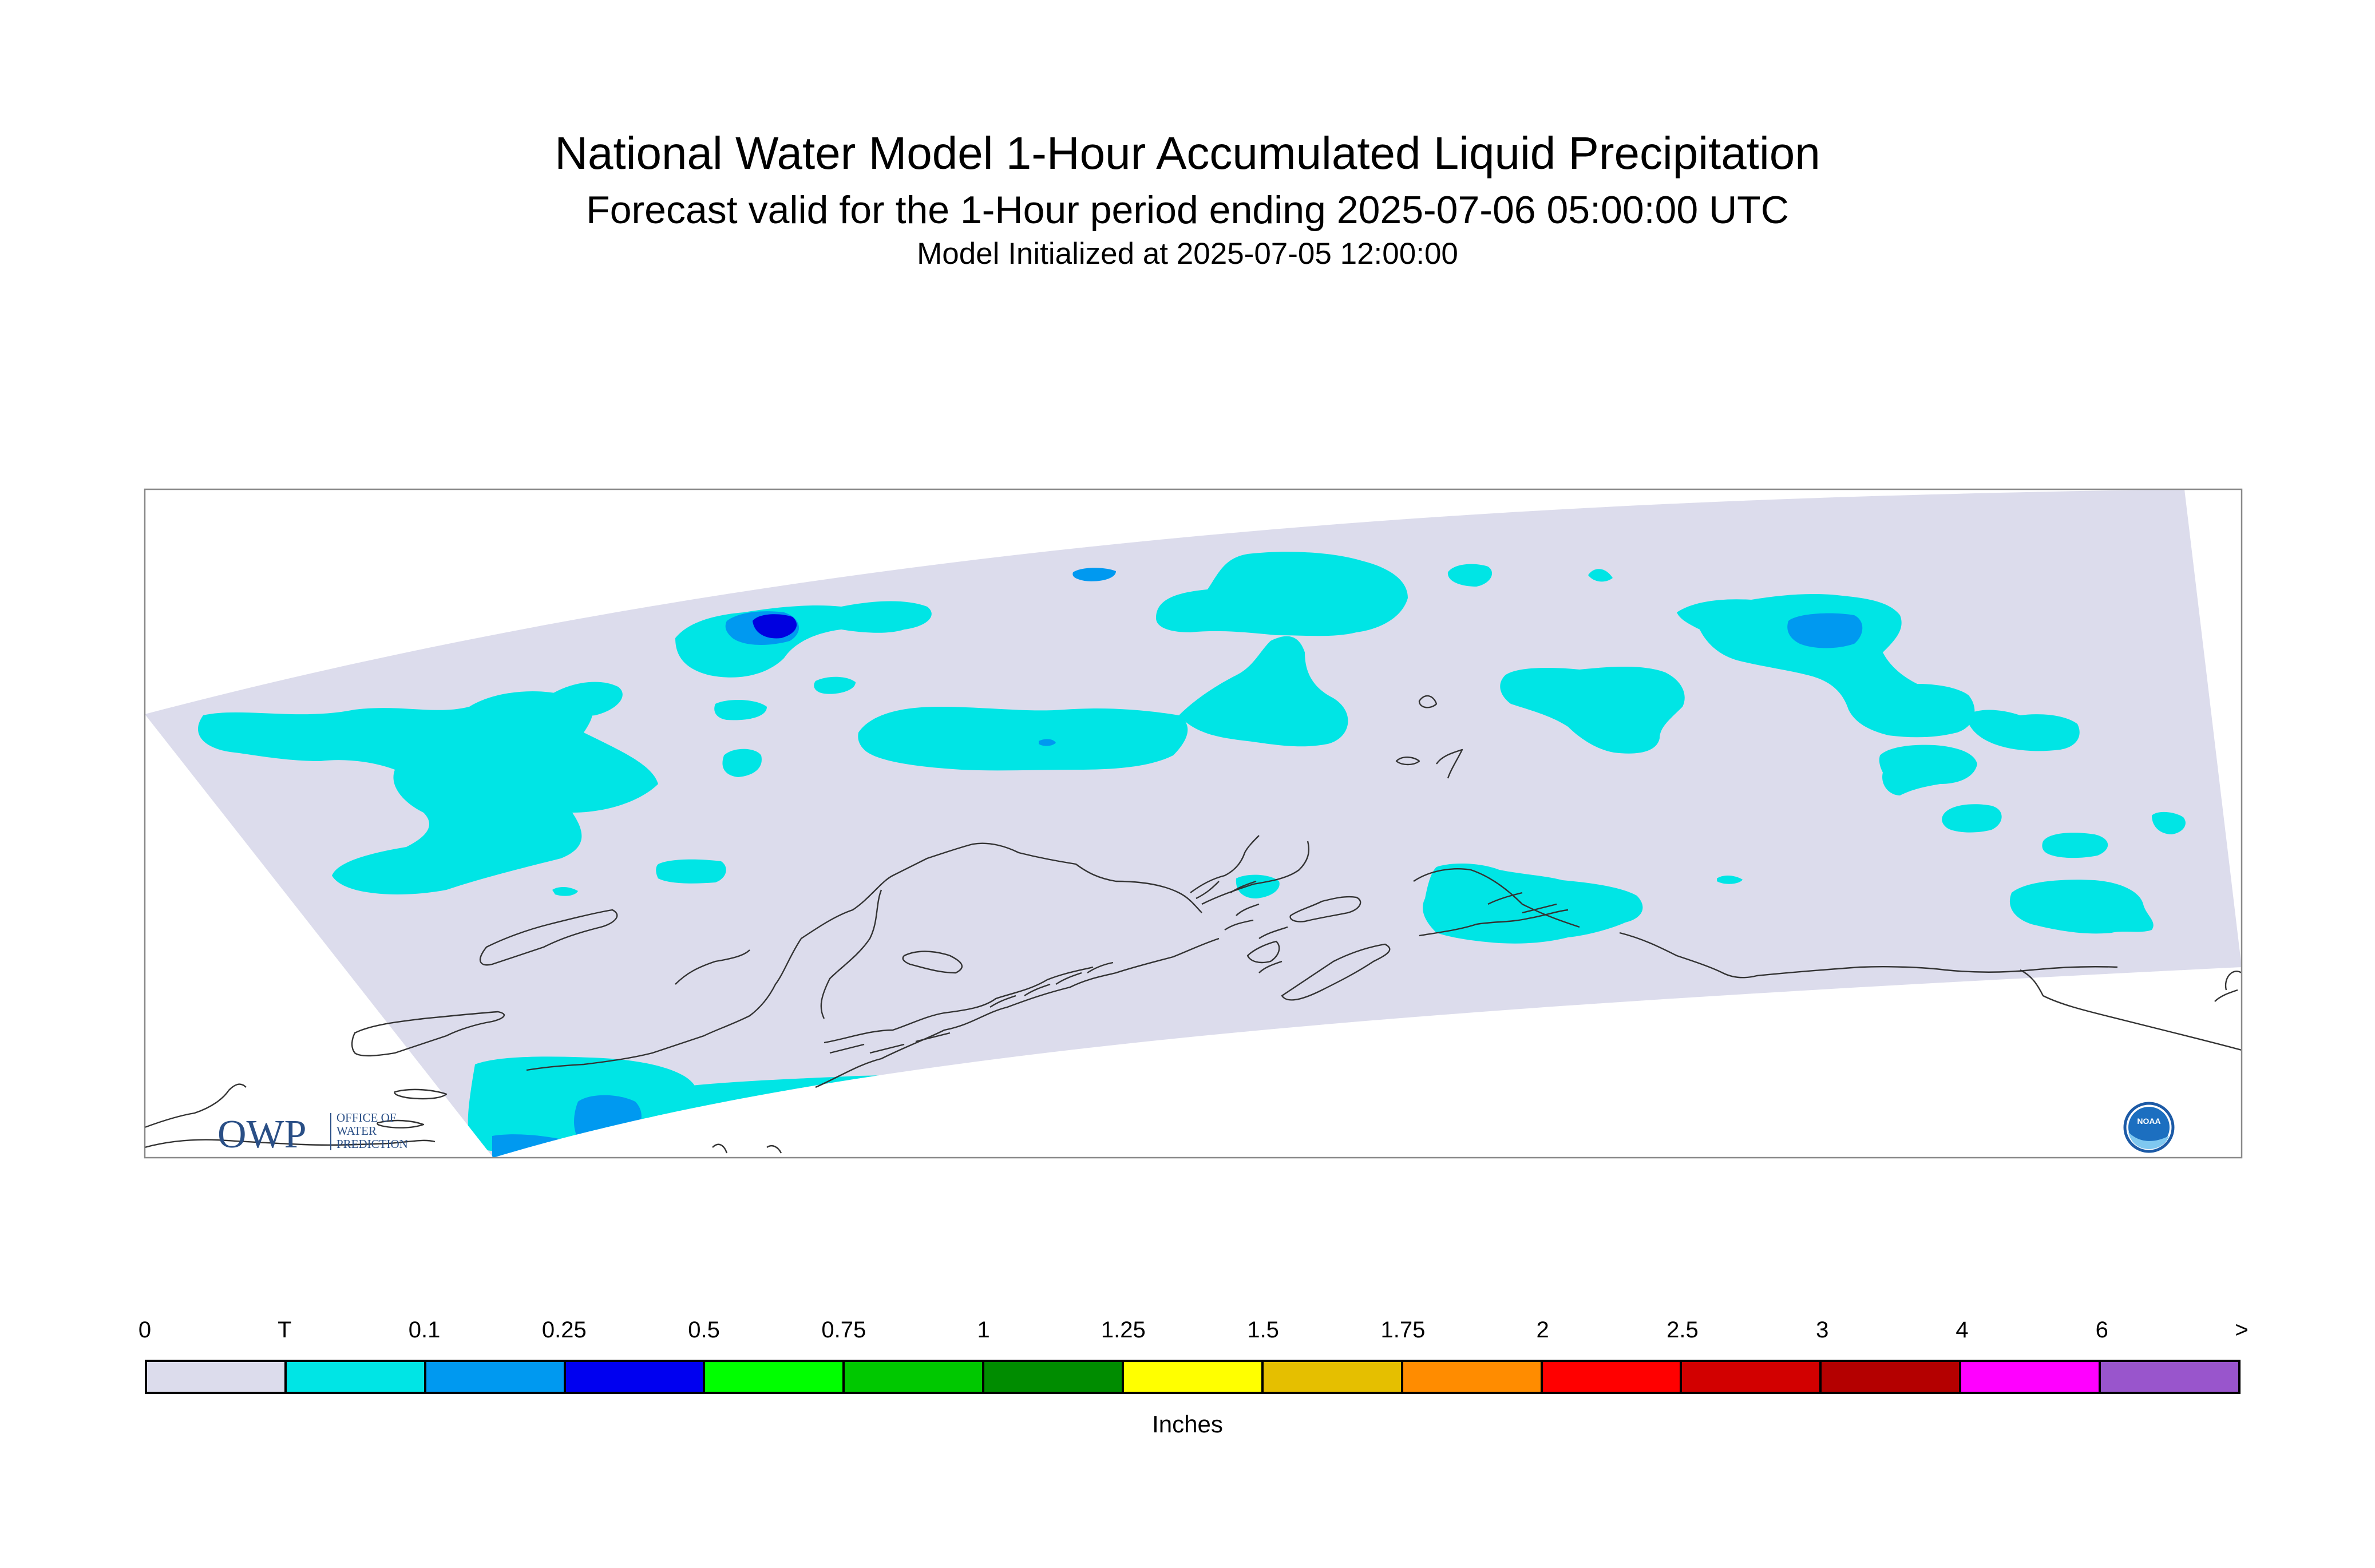 The width and height of the screenshot is (2375, 1568). I want to click on owp-logo: OWP OFFICE OF WATER PREDICTION, so click(312, 1134).